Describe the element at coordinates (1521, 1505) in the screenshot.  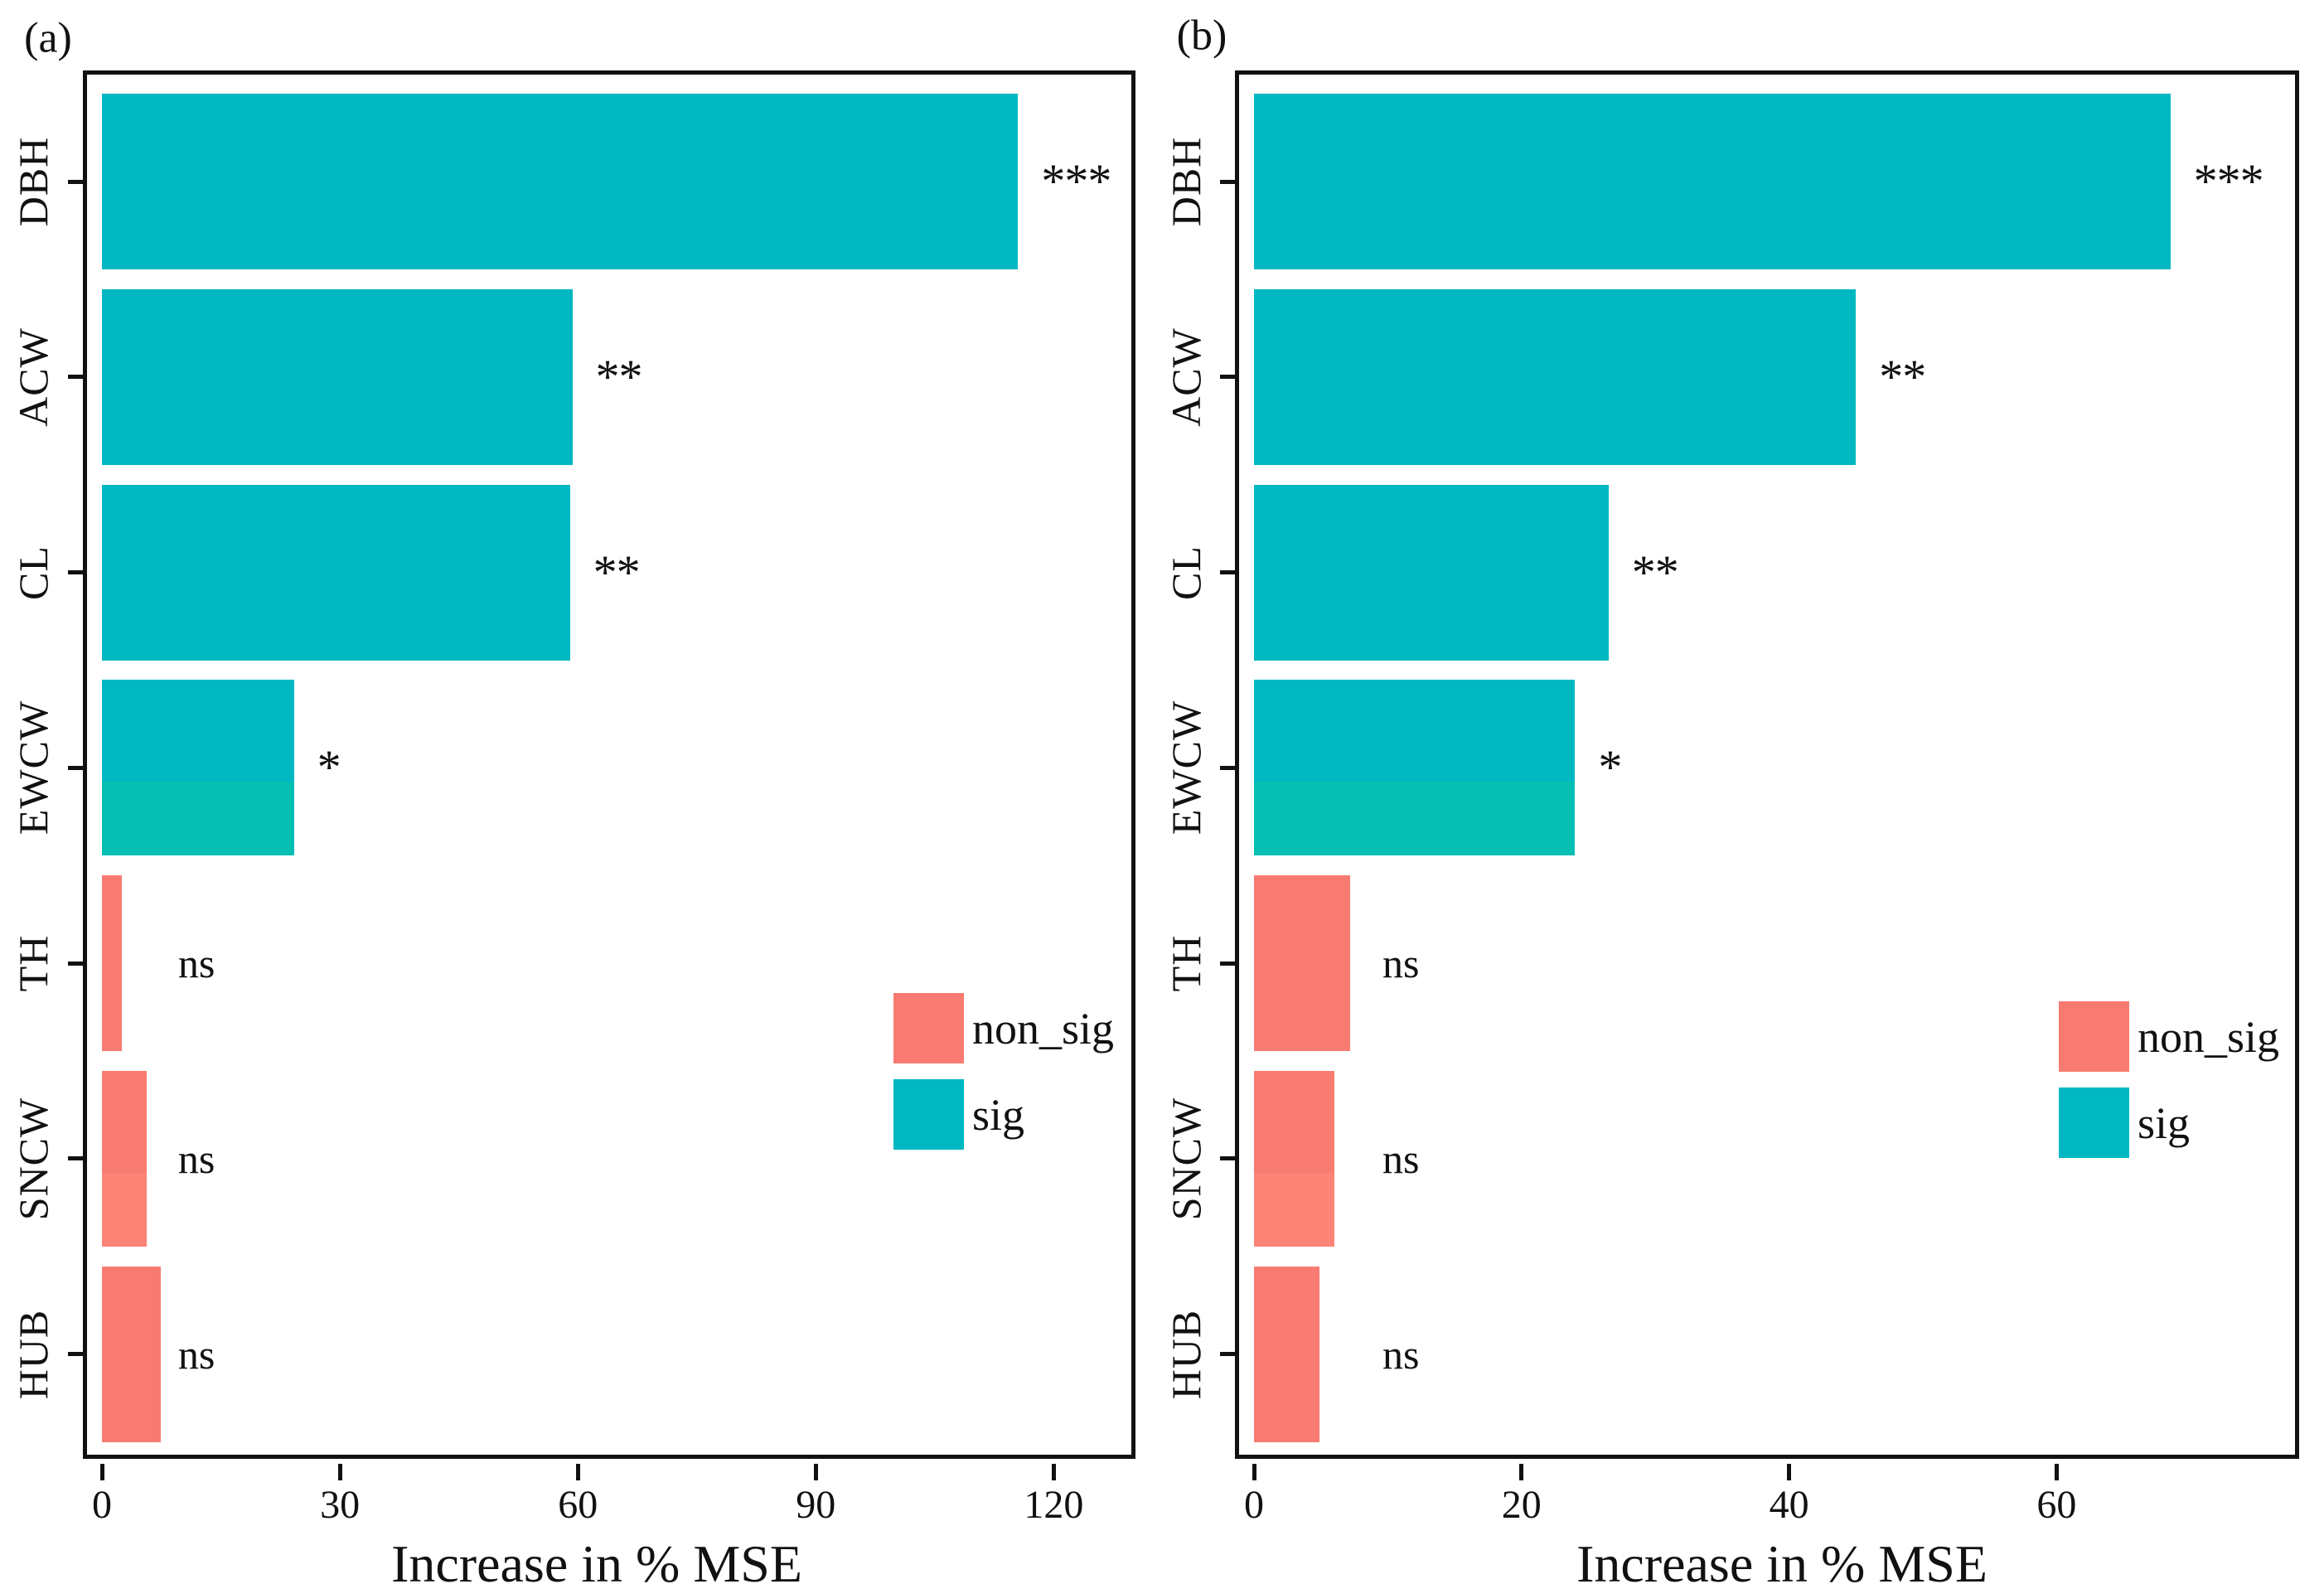
I see `x-tick-label: 20` at that location.